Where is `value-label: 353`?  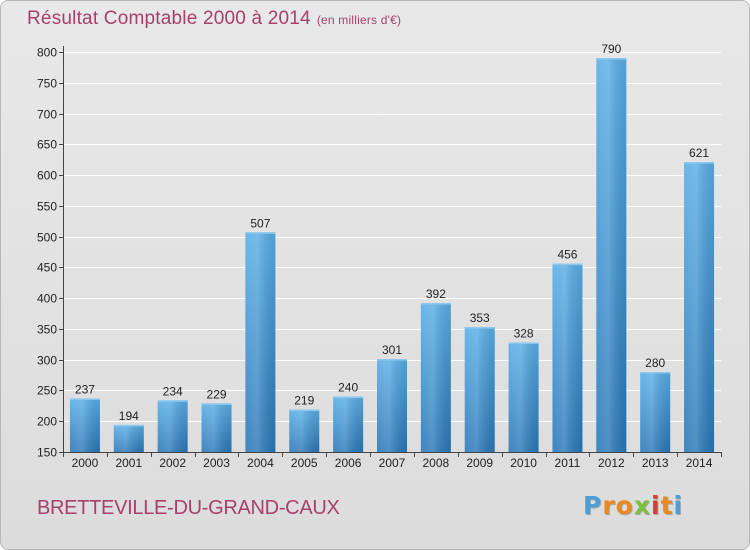 value-label: 353 is located at coordinates (480, 318).